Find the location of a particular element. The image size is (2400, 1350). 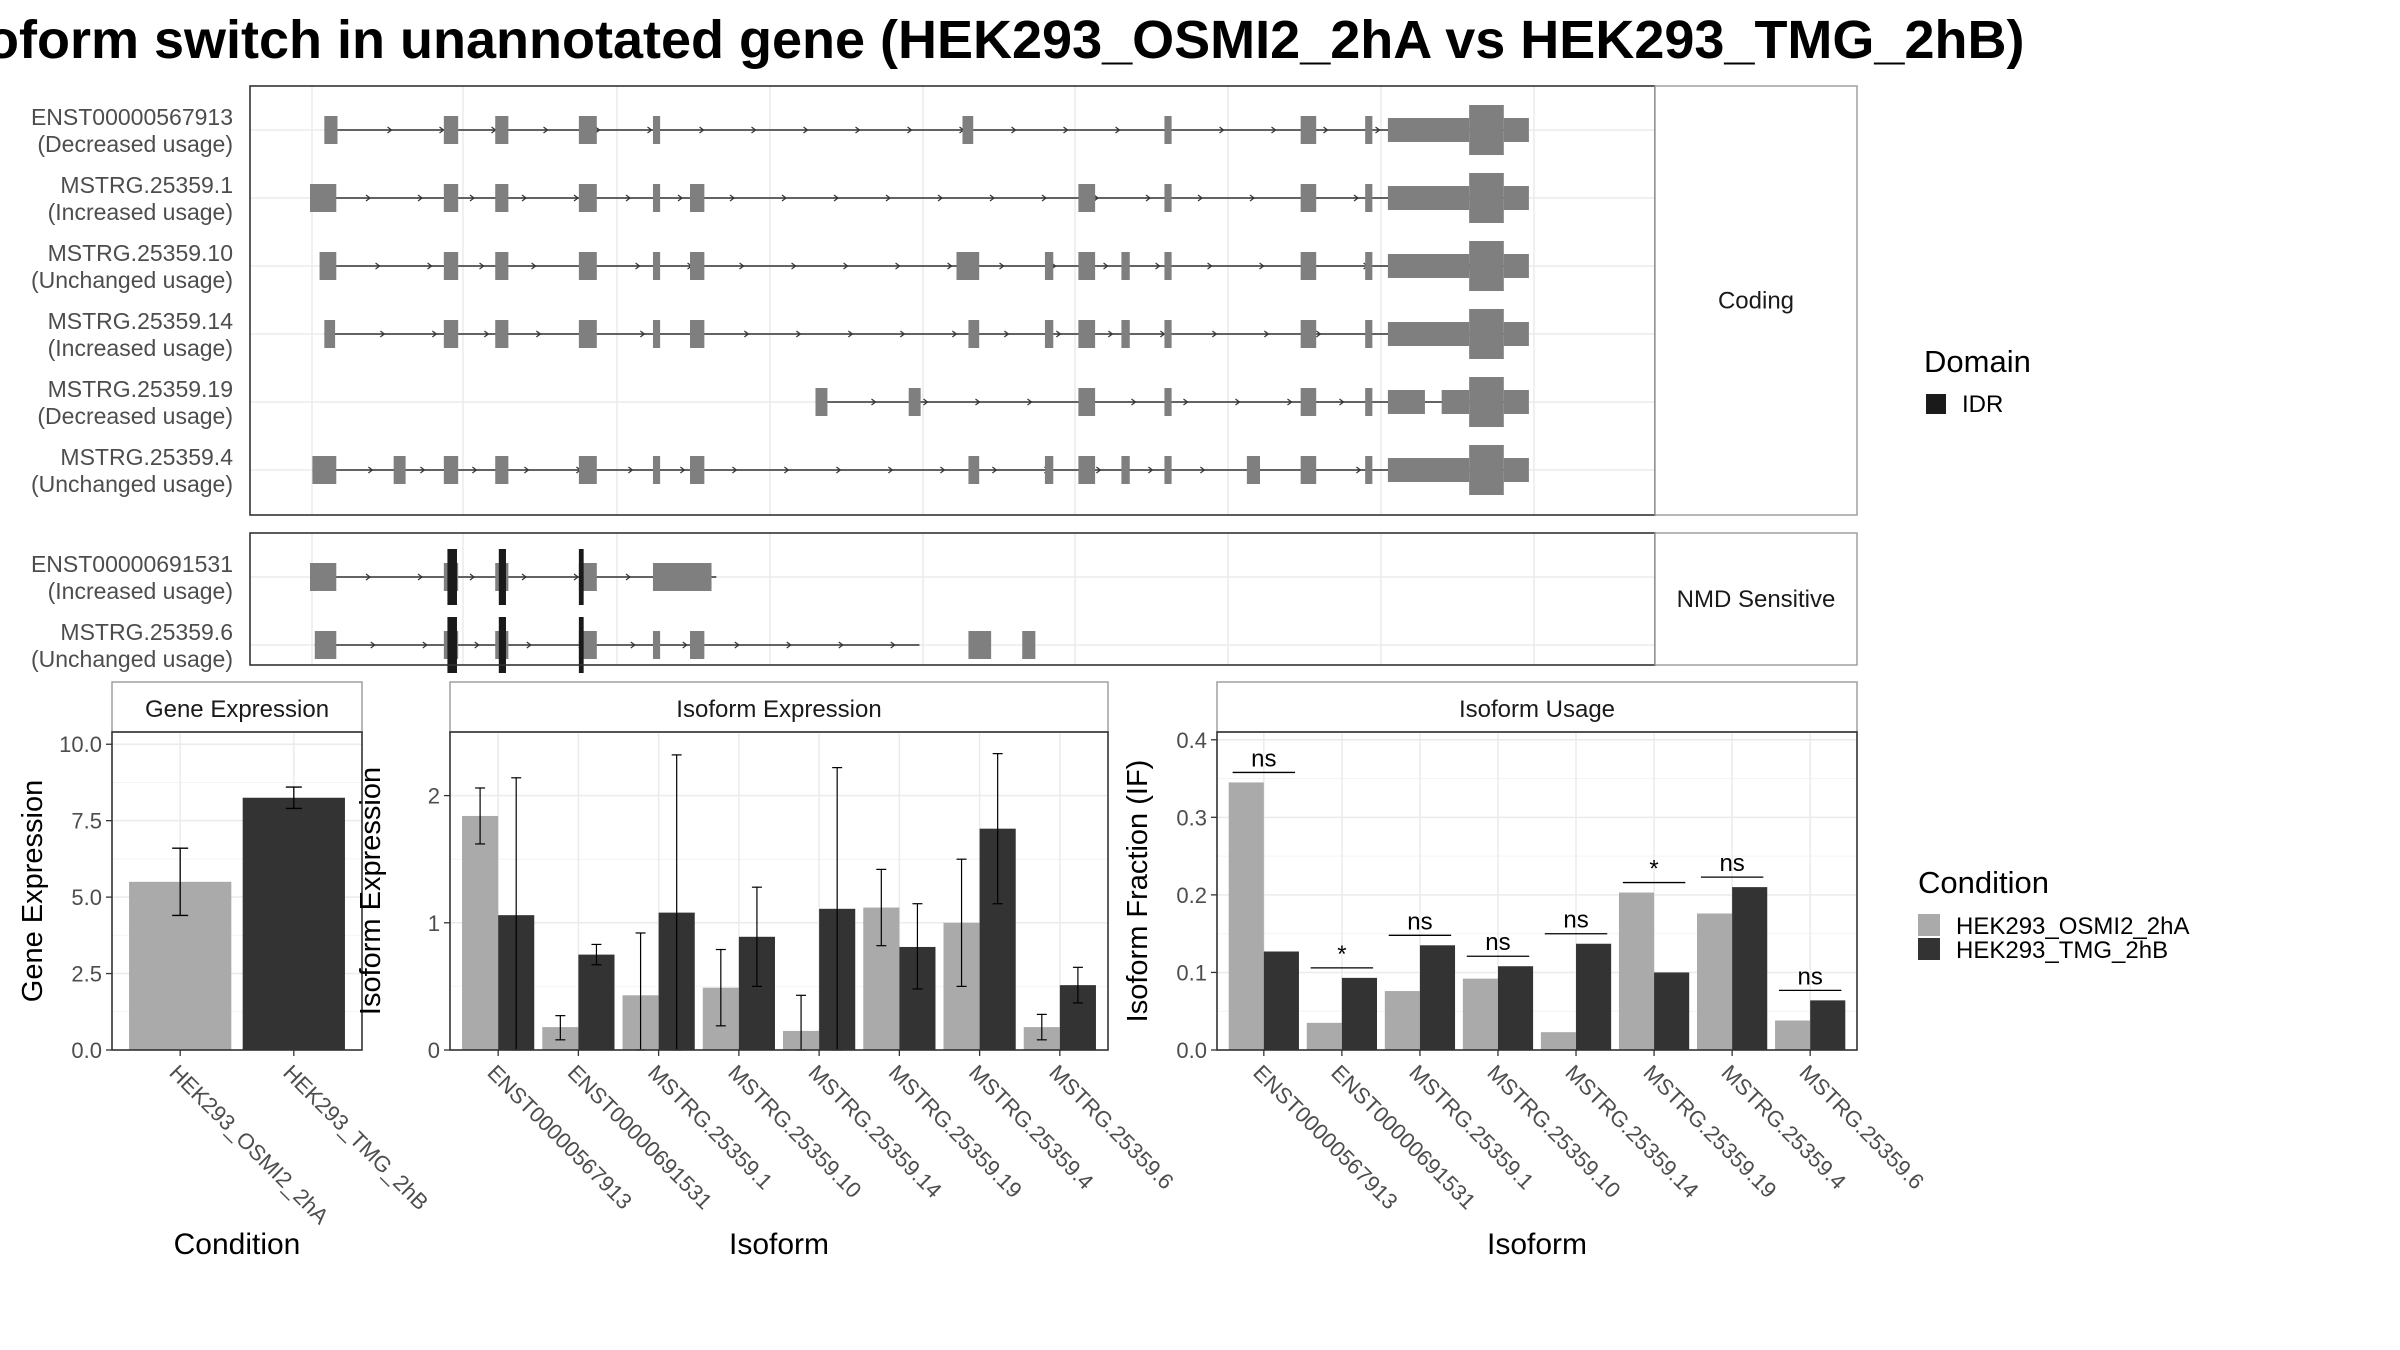

y-axis-title: Isoform Fraction (IF) is located at coordinates (1138, 891).